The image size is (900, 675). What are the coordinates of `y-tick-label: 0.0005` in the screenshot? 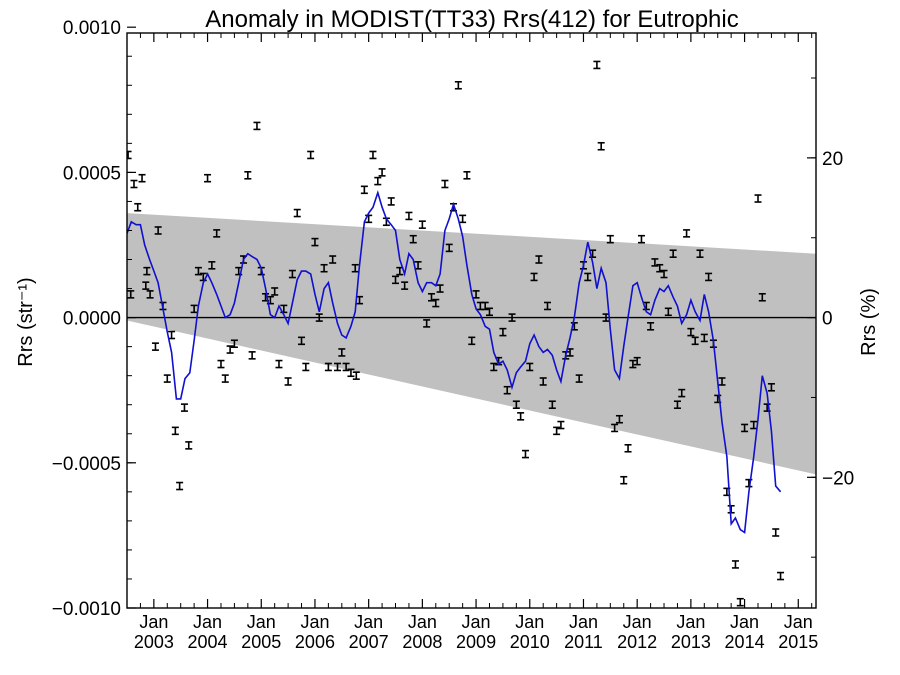 It's located at (92, 173).